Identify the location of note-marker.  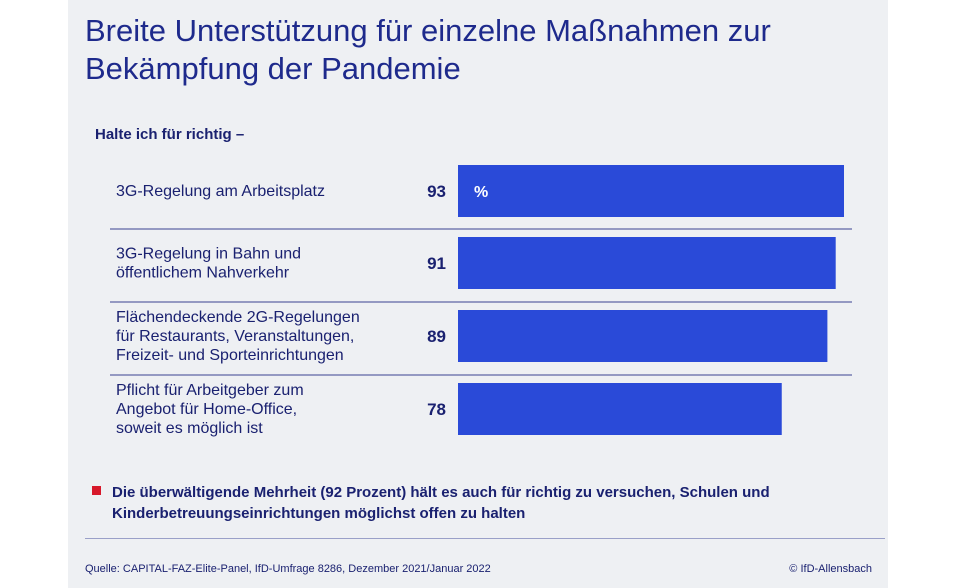
(96, 490).